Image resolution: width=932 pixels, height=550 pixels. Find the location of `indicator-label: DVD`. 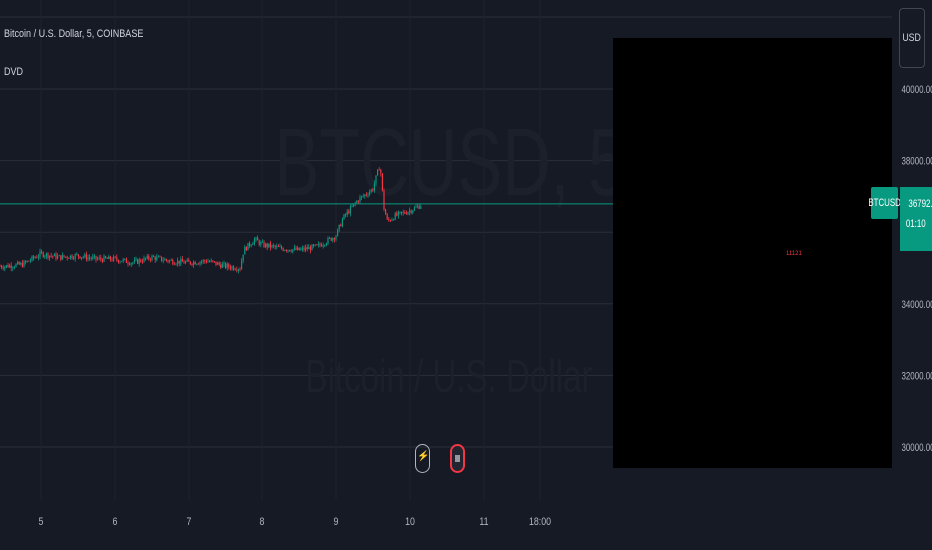

indicator-label: DVD is located at coordinates (14, 72).